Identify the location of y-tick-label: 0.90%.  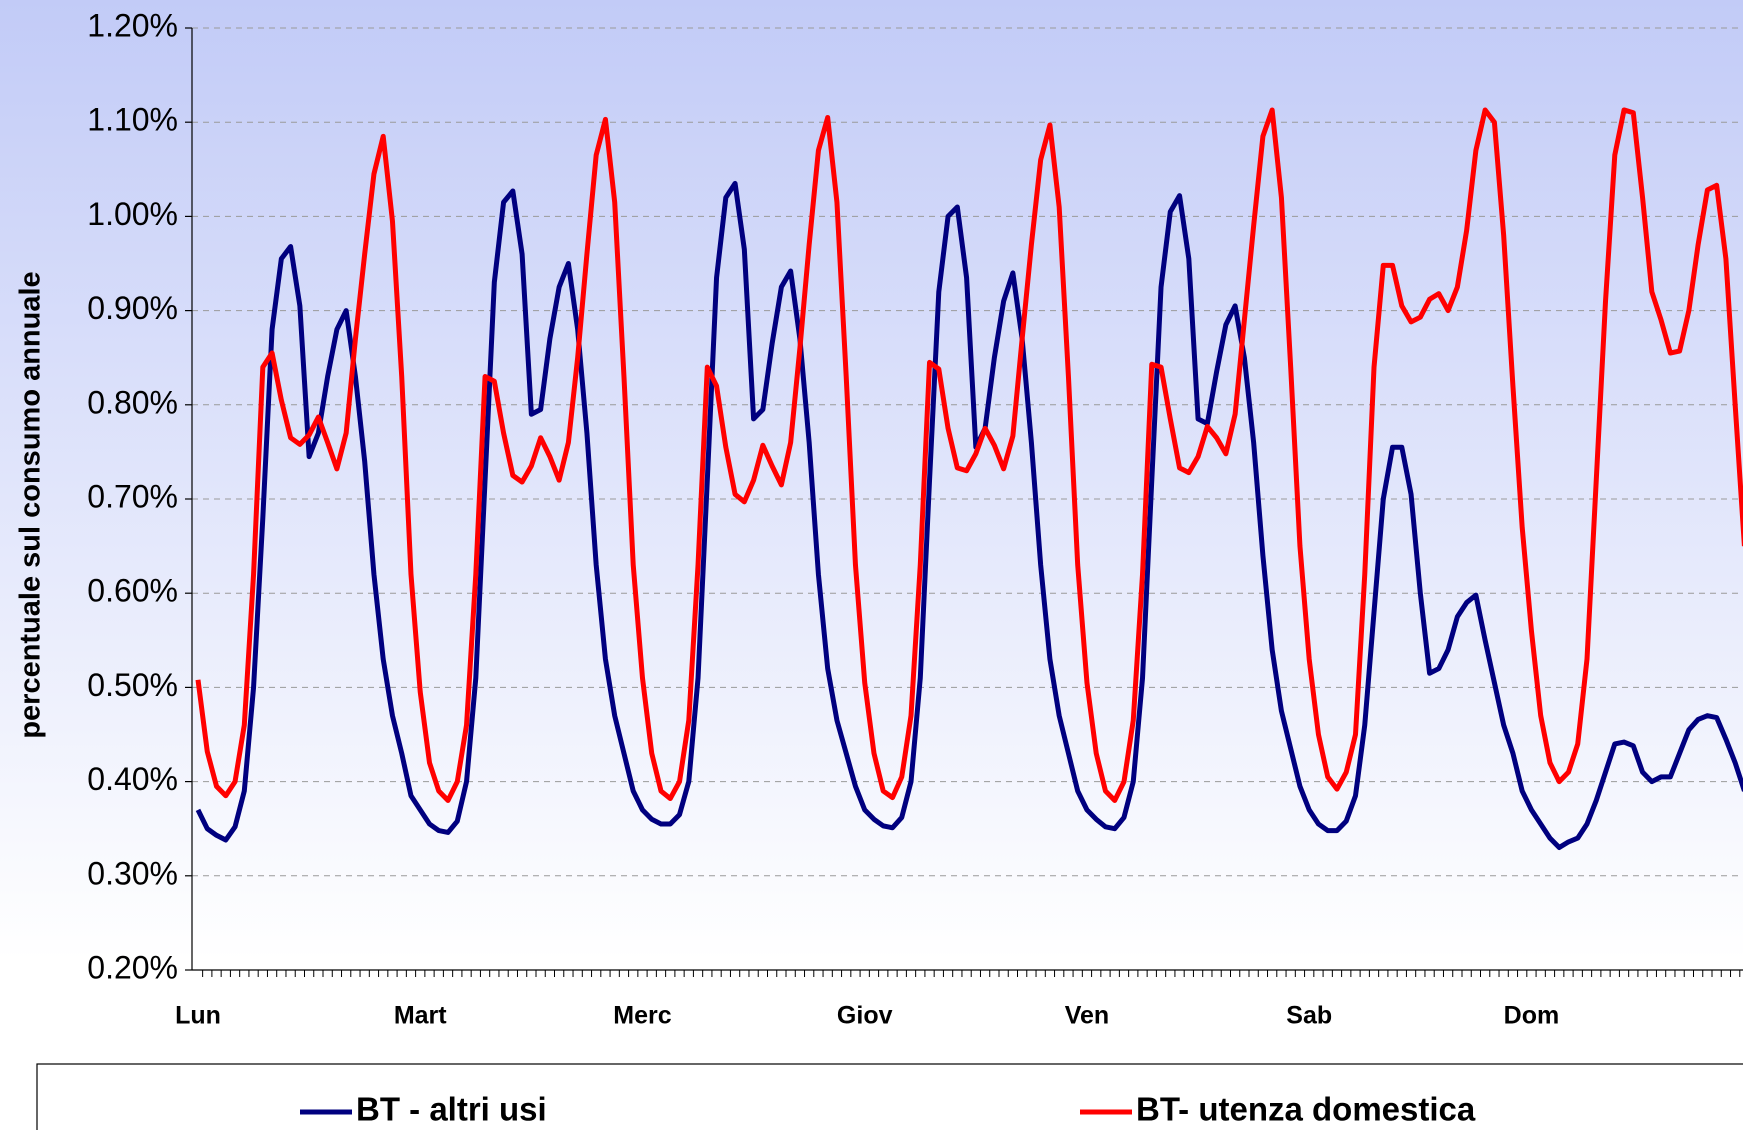
(132, 308).